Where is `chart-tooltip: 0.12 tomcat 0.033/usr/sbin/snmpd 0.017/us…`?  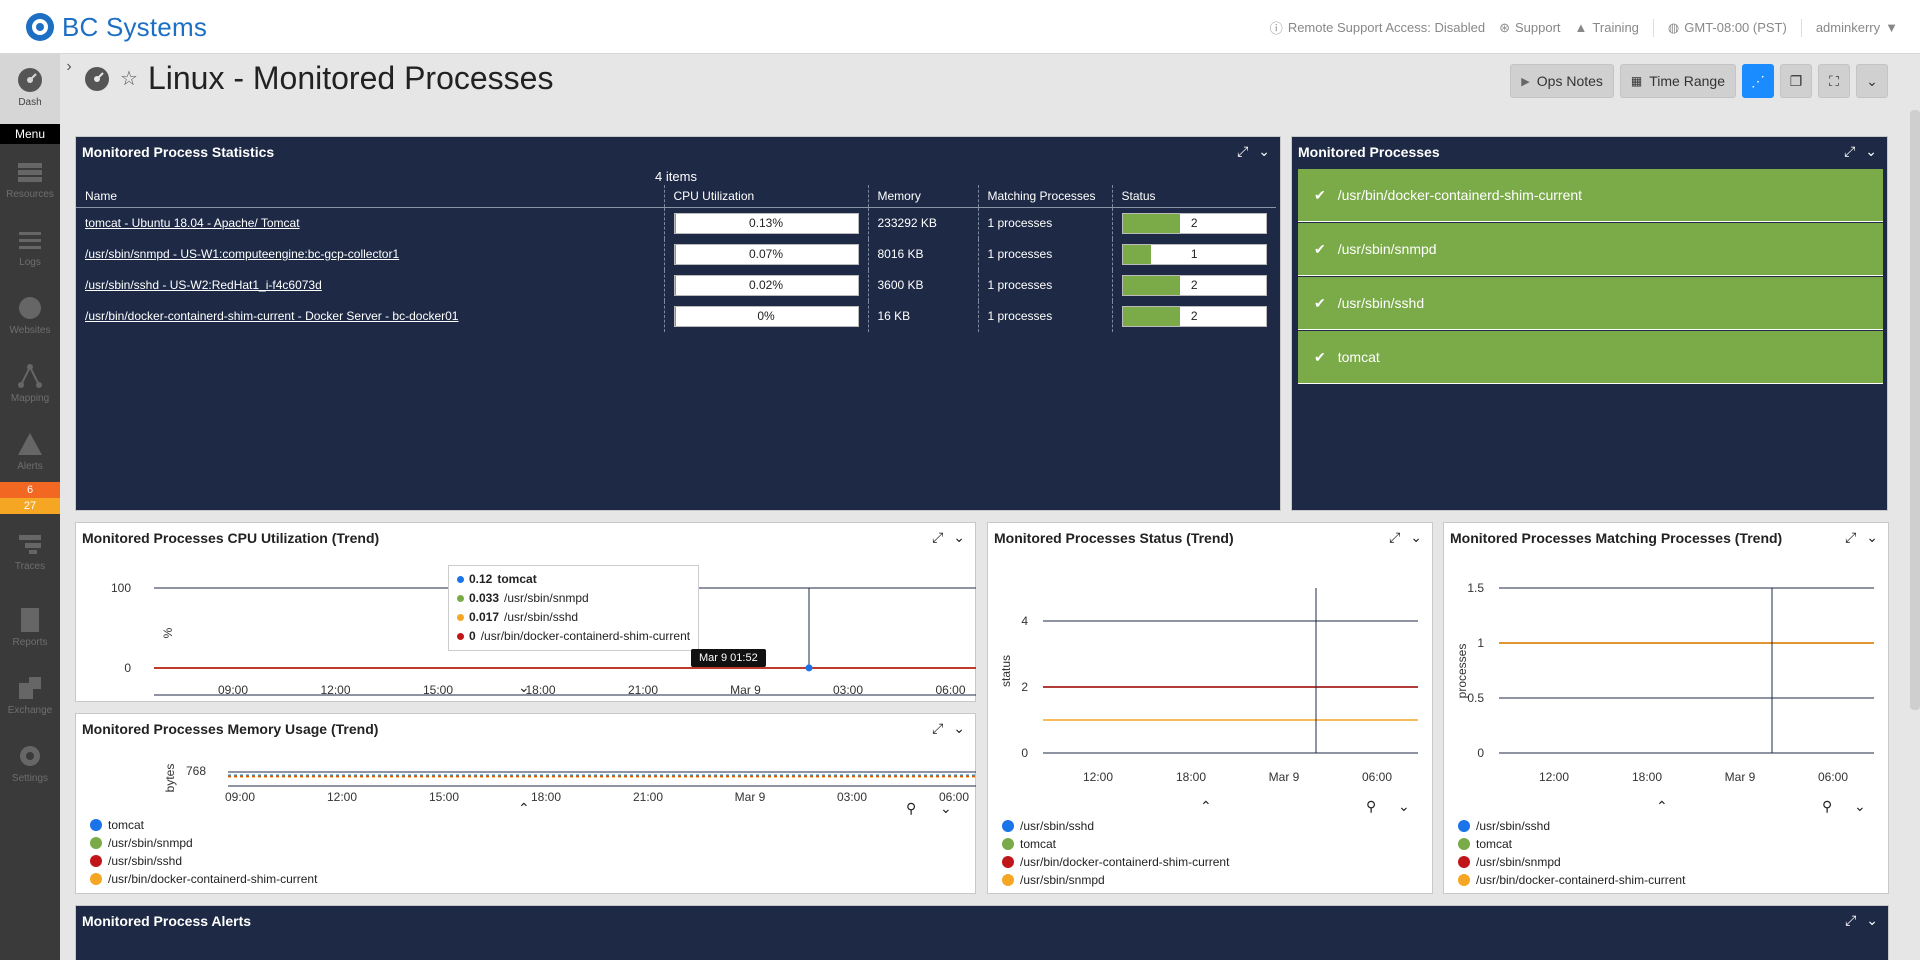 chart-tooltip: 0.12 tomcat 0.033/usr/sbin/snmpd 0.017/us… is located at coordinates (574, 608).